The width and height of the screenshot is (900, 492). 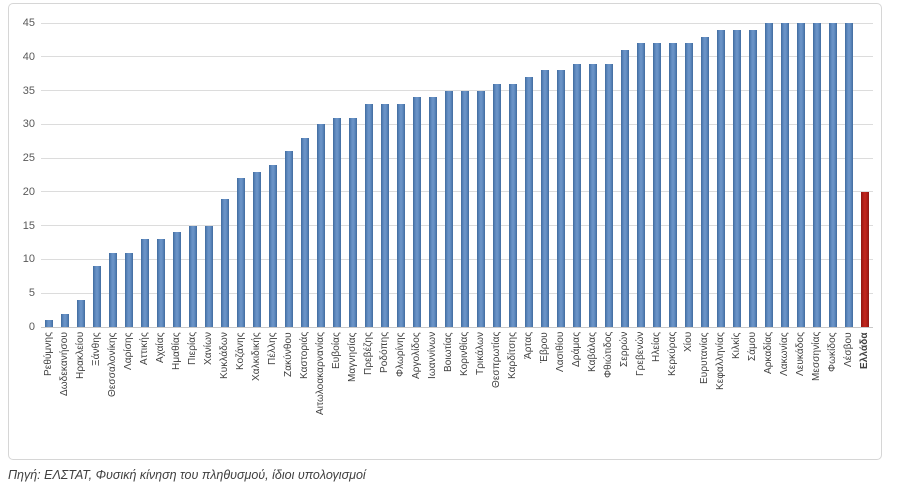 What do you see at coordinates (28, 56) in the screenshot?
I see `y-tick-label: 40` at bounding box center [28, 56].